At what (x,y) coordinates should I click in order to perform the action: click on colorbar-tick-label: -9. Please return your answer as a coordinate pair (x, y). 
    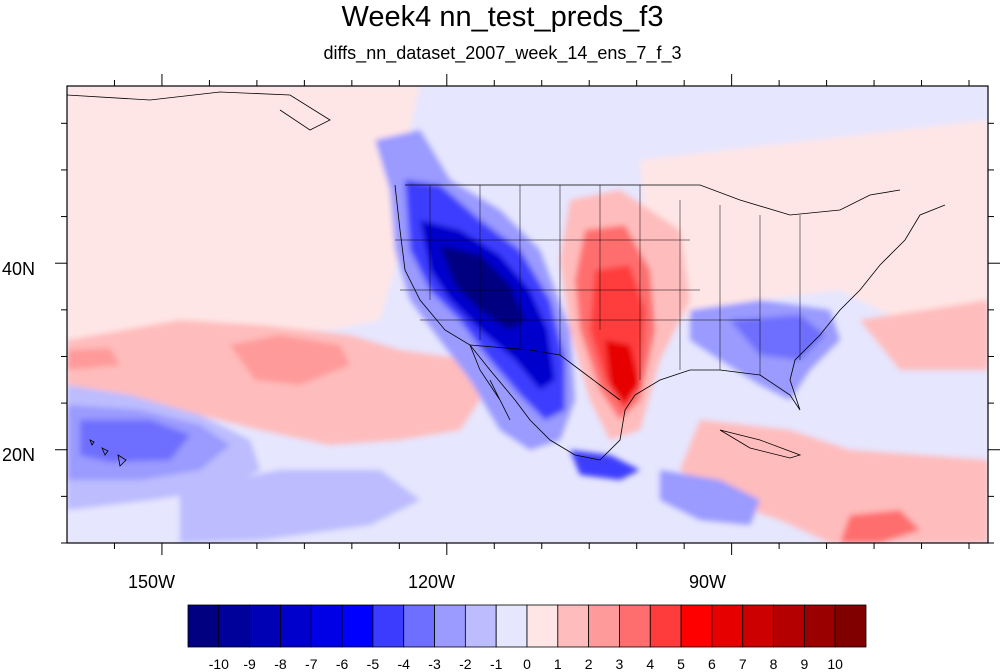
    Looking at the image, I should click on (249, 664).